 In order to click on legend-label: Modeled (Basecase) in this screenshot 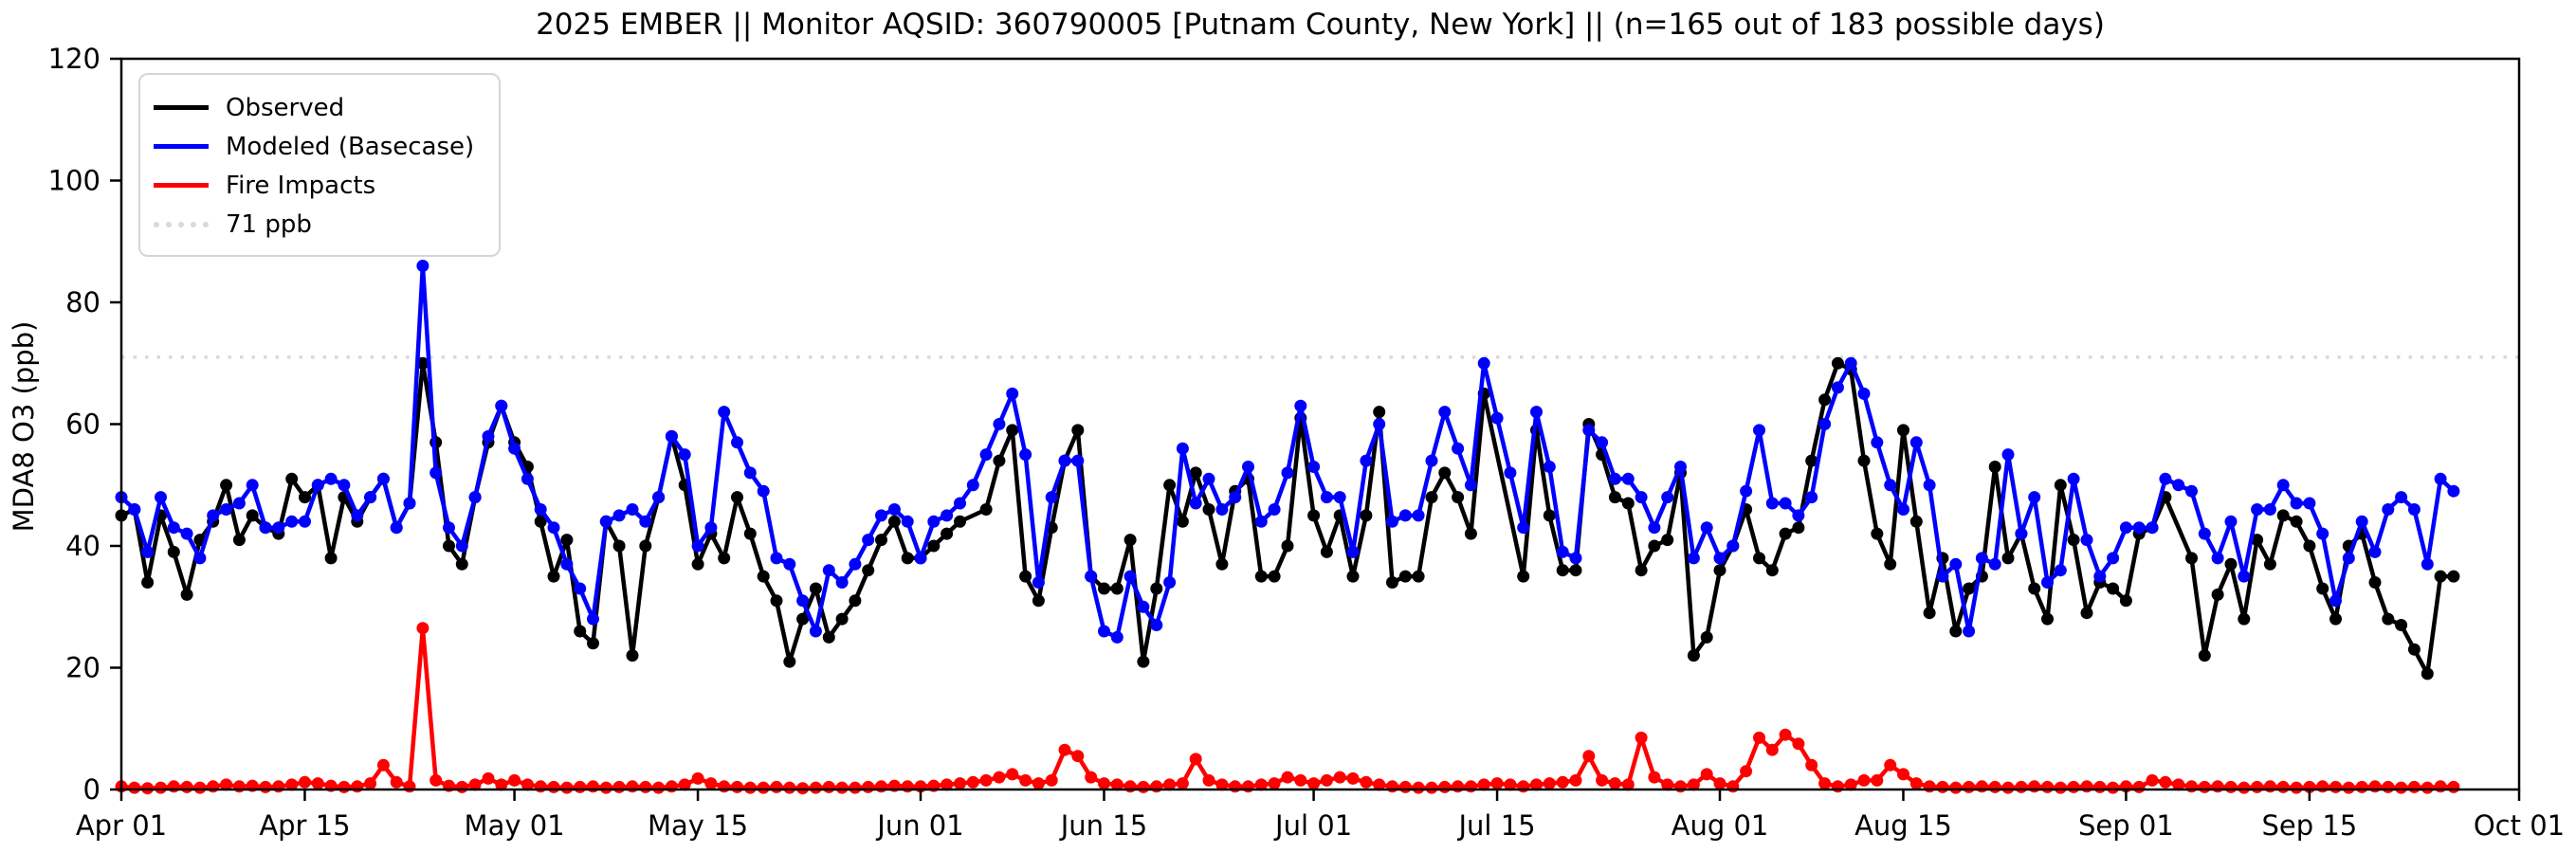, I will do `click(350, 146)`.